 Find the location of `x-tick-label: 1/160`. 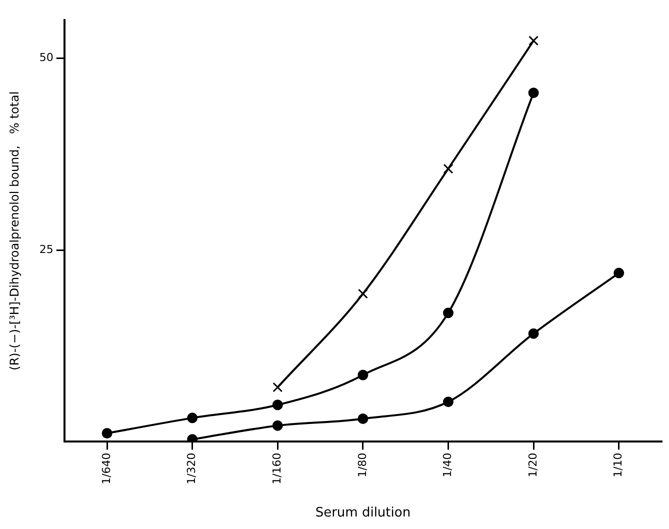

x-tick-label: 1/160 is located at coordinates (277, 468).